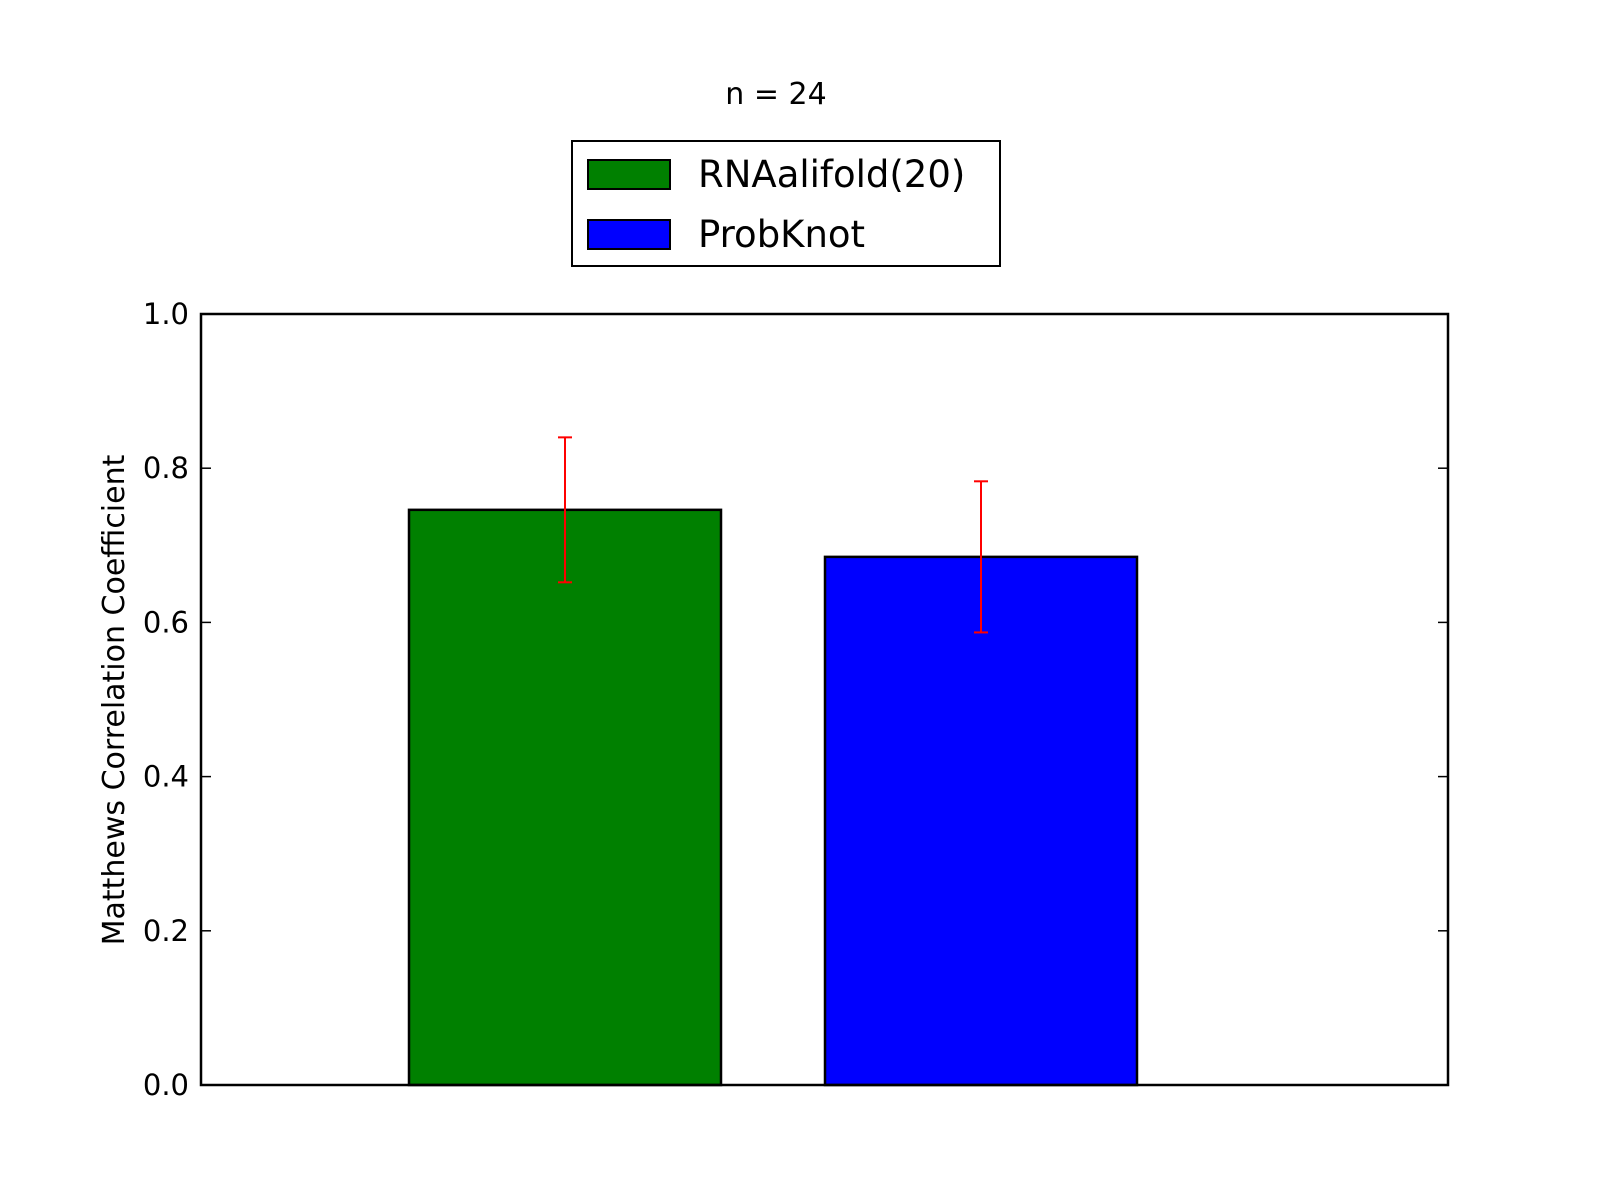 This screenshot has height=1200, width=1600. Describe the element at coordinates (166, 777) in the screenshot. I see `y-tick-label: 0.4` at that location.